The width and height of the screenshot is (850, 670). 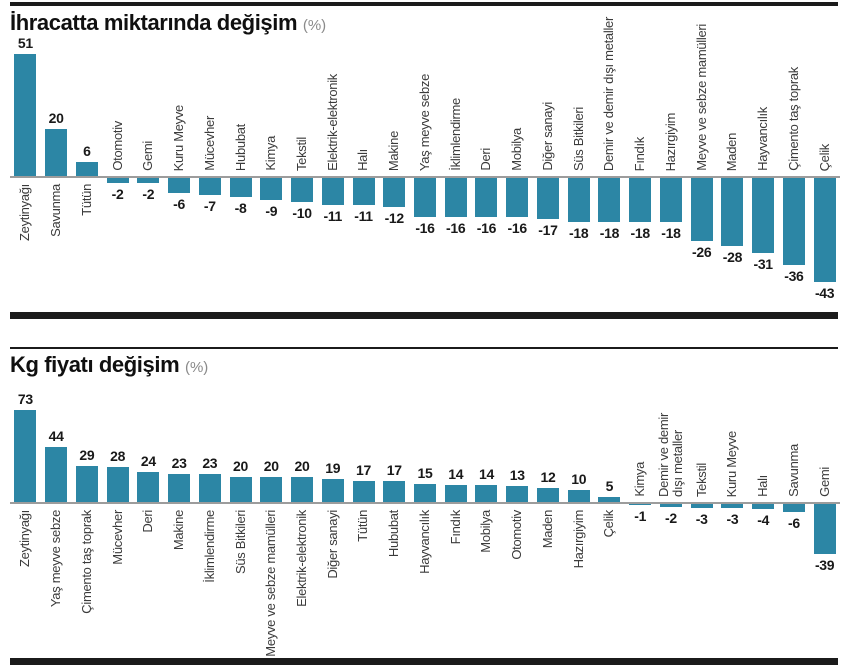 I want to click on category-label: İklimlendirme, so click(x=209, y=546).